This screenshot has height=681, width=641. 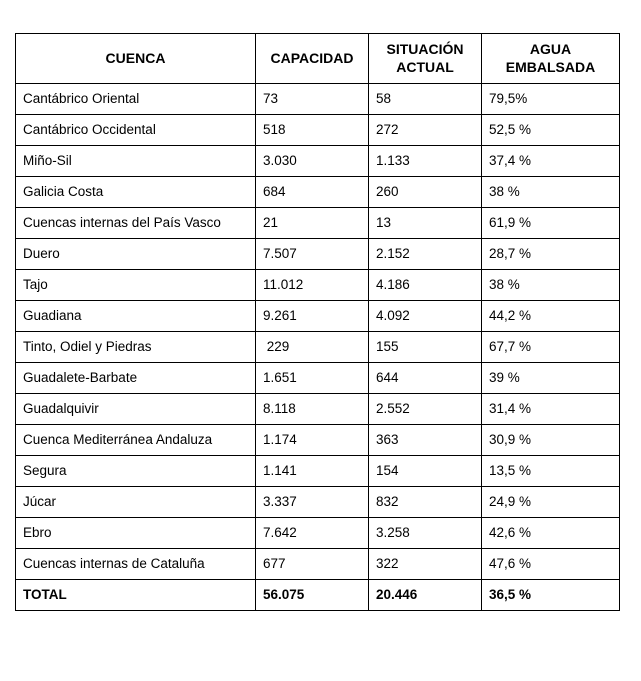 What do you see at coordinates (425, 533) in the screenshot?
I see `cell-situacion: 3.258` at bounding box center [425, 533].